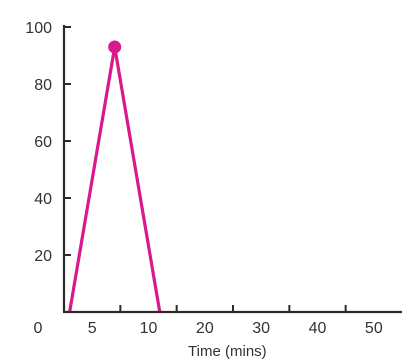 The height and width of the screenshot is (361, 406). What do you see at coordinates (115, 47) in the screenshot?
I see `peak-point` at bounding box center [115, 47].